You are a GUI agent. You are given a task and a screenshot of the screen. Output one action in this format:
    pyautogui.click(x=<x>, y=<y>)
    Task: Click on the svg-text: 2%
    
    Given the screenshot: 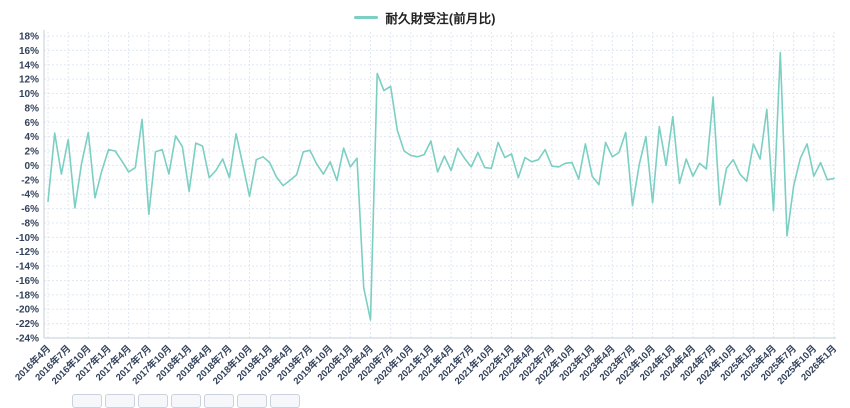 What is the action you would take?
    pyautogui.click(x=32, y=152)
    